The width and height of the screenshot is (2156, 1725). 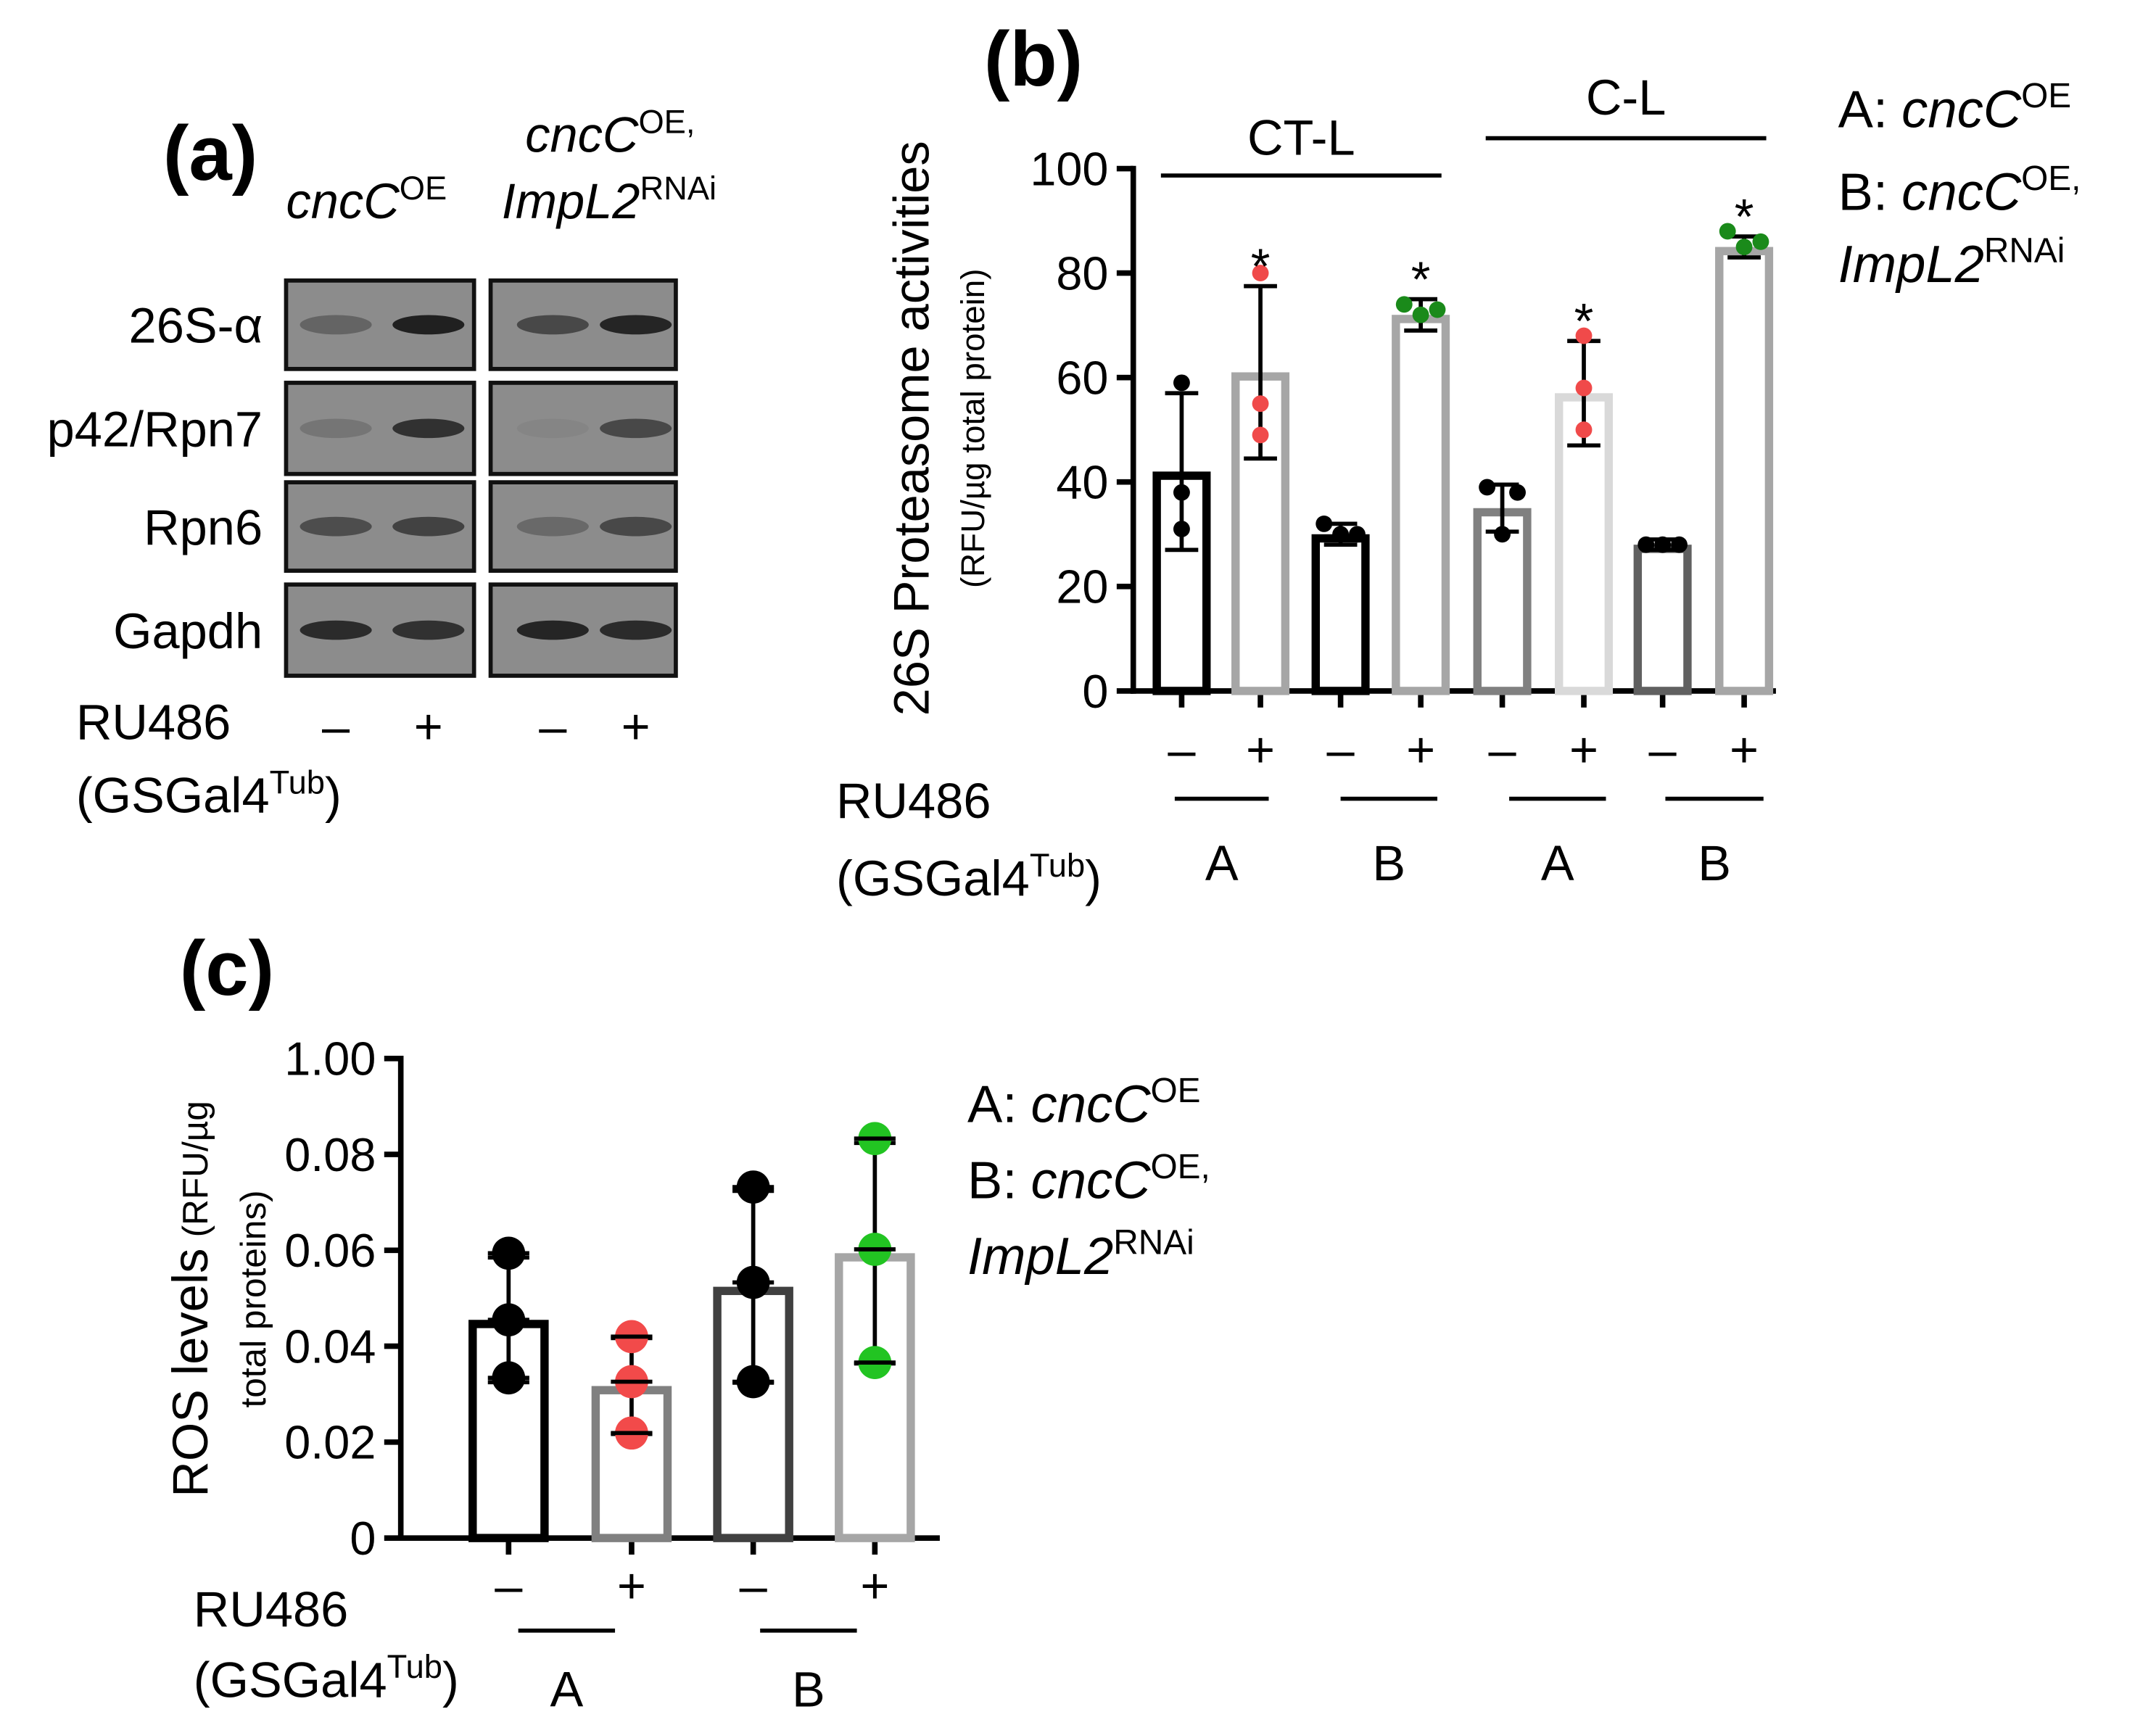 I want to click on row-label: Rpn6, so click(x=203, y=527).